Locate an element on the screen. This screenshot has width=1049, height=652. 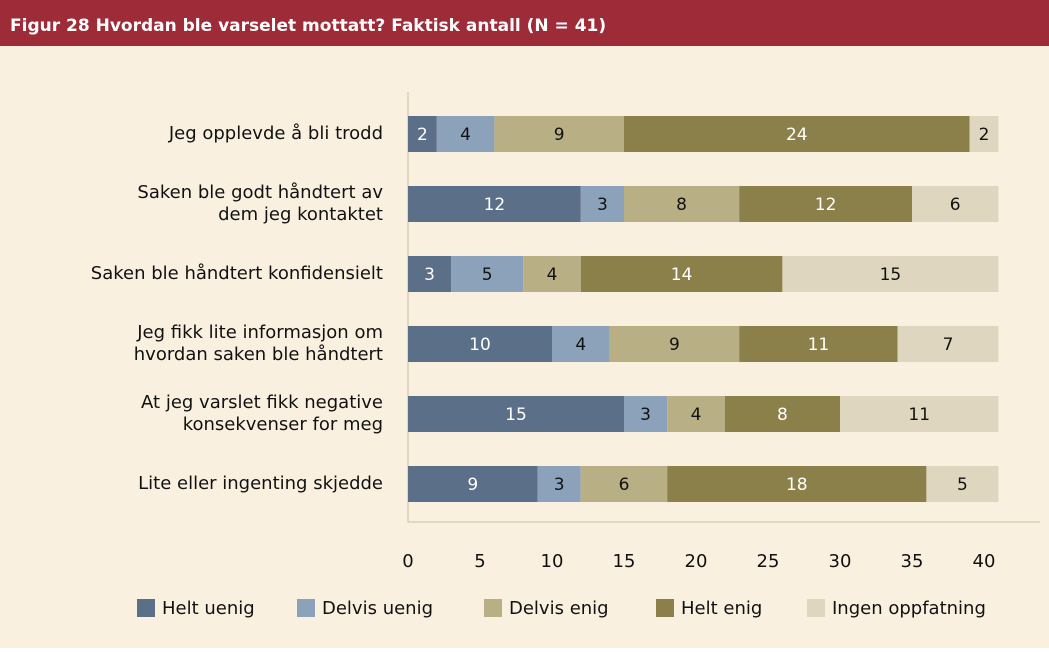
x-tick-label: 30 is located at coordinates (840, 561).